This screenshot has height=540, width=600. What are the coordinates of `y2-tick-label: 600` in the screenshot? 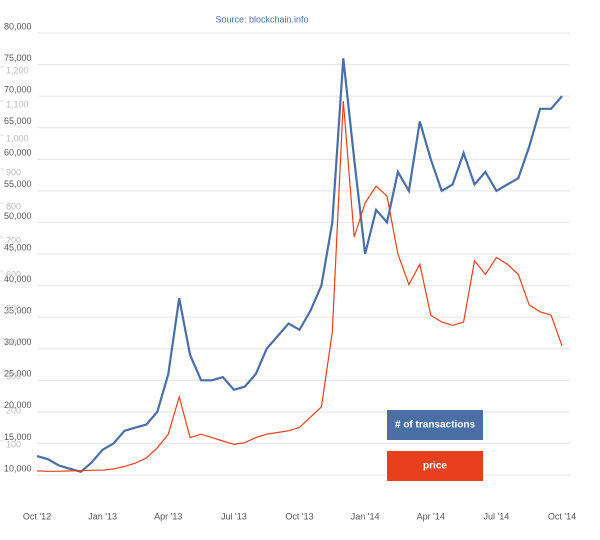 It's located at (13, 274).